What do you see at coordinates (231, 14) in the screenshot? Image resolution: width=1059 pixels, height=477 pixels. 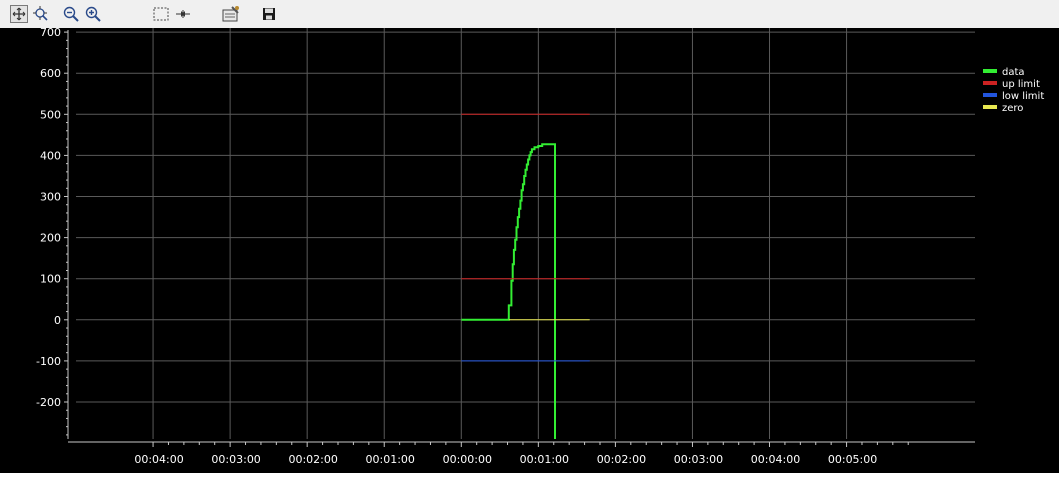 I see `properties-icon` at bounding box center [231, 14].